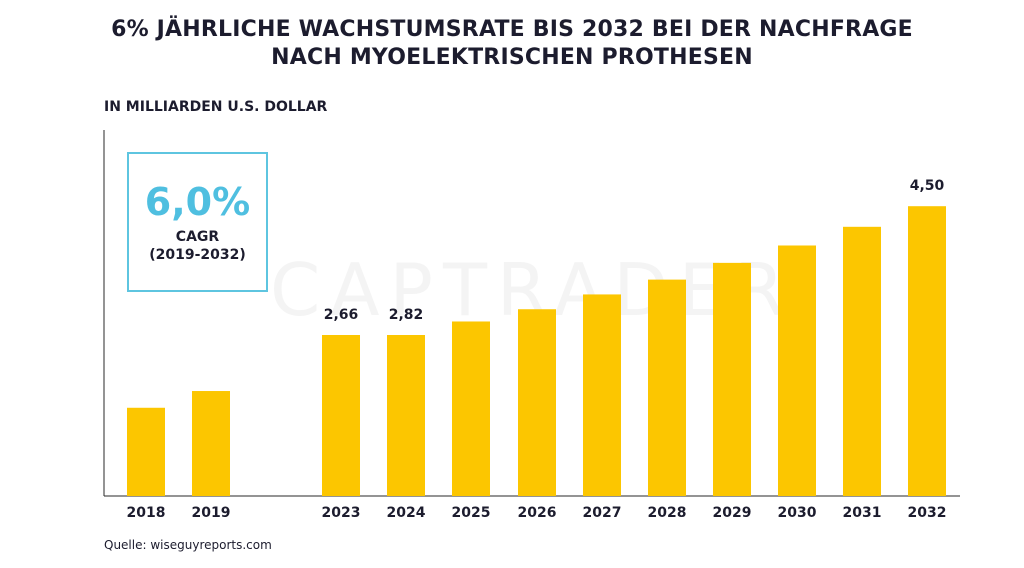  Describe the element at coordinates (927, 186) in the screenshot. I see `data-label-2032: 4,50` at that location.